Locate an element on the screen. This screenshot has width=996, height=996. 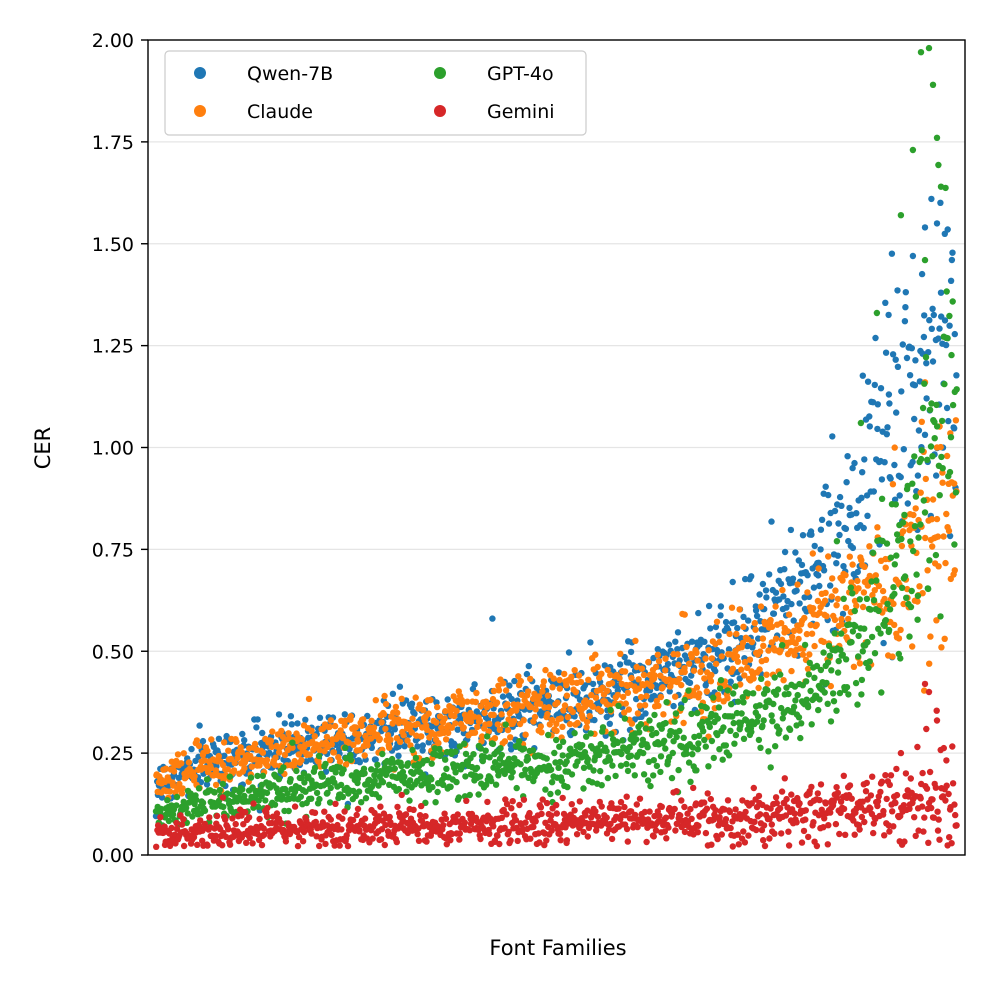
legend-marker-gemini is located at coordinates (440, 111).